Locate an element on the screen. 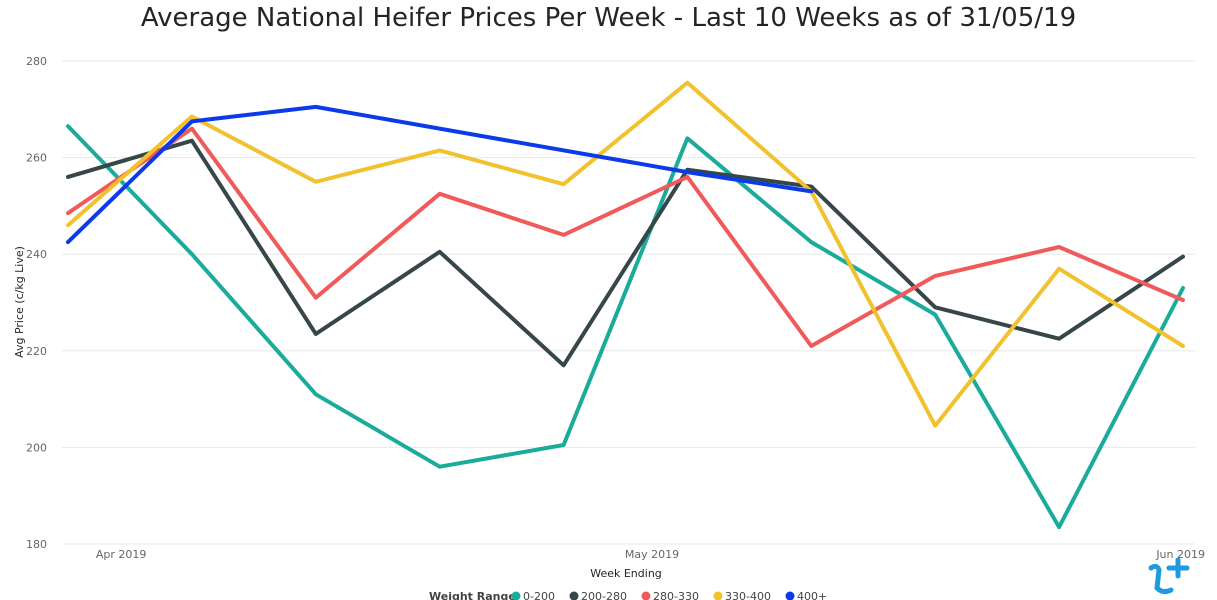  logo-plus-stroke is located at coordinates (1178, 568).